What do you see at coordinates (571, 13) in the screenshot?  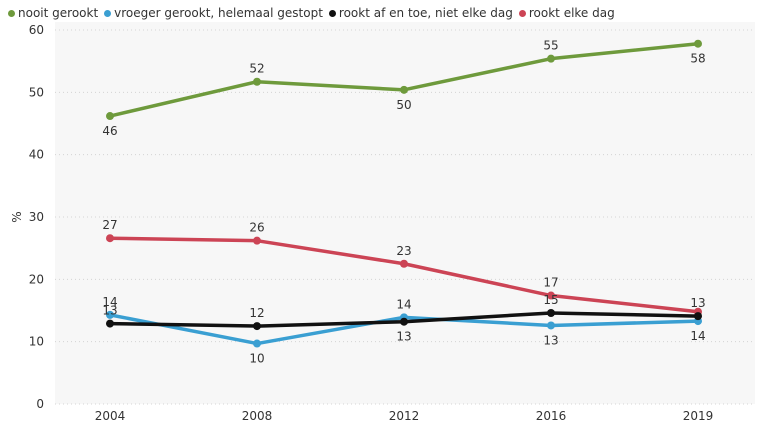 I see `legend-label: rookt elke dag` at bounding box center [571, 13].